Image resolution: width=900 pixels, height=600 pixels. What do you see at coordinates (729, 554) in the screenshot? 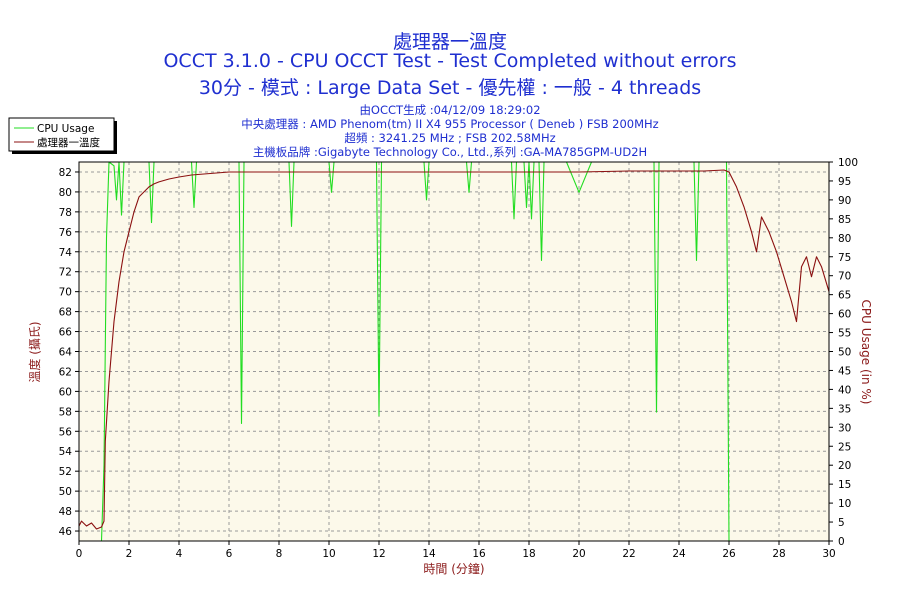
I see `x-tick-label: 26` at bounding box center [729, 554].